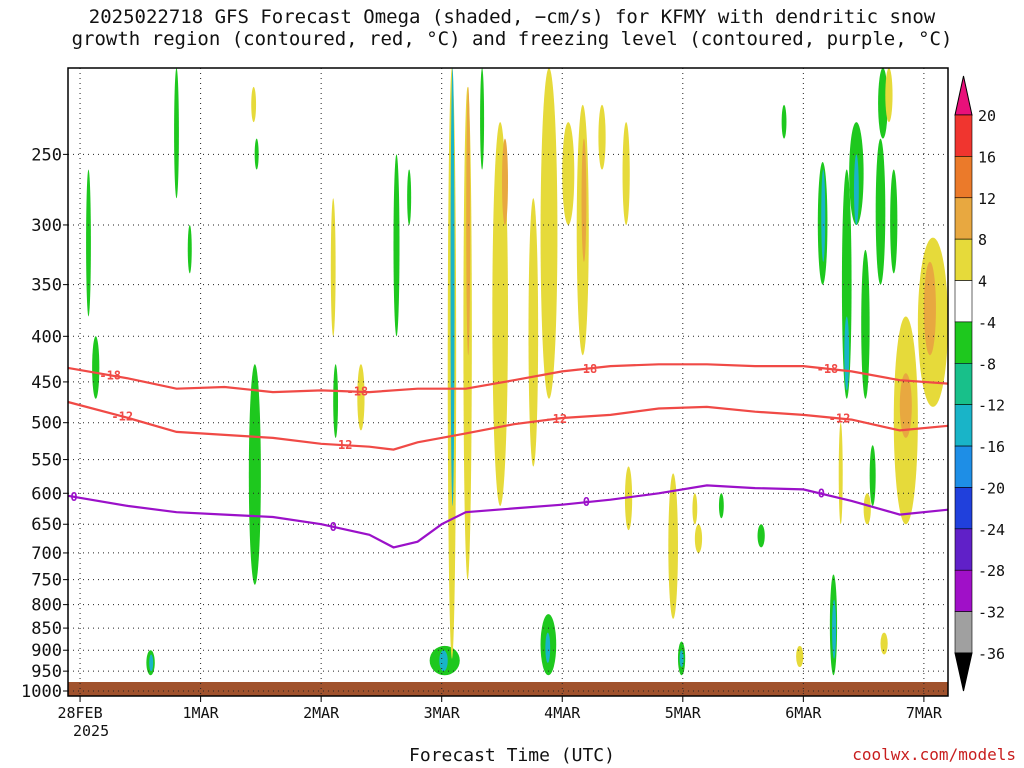  What do you see at coordinates (46, 461) in the screenshot?
I see `y-tick-label: 550` at bounding box center [46, 461].